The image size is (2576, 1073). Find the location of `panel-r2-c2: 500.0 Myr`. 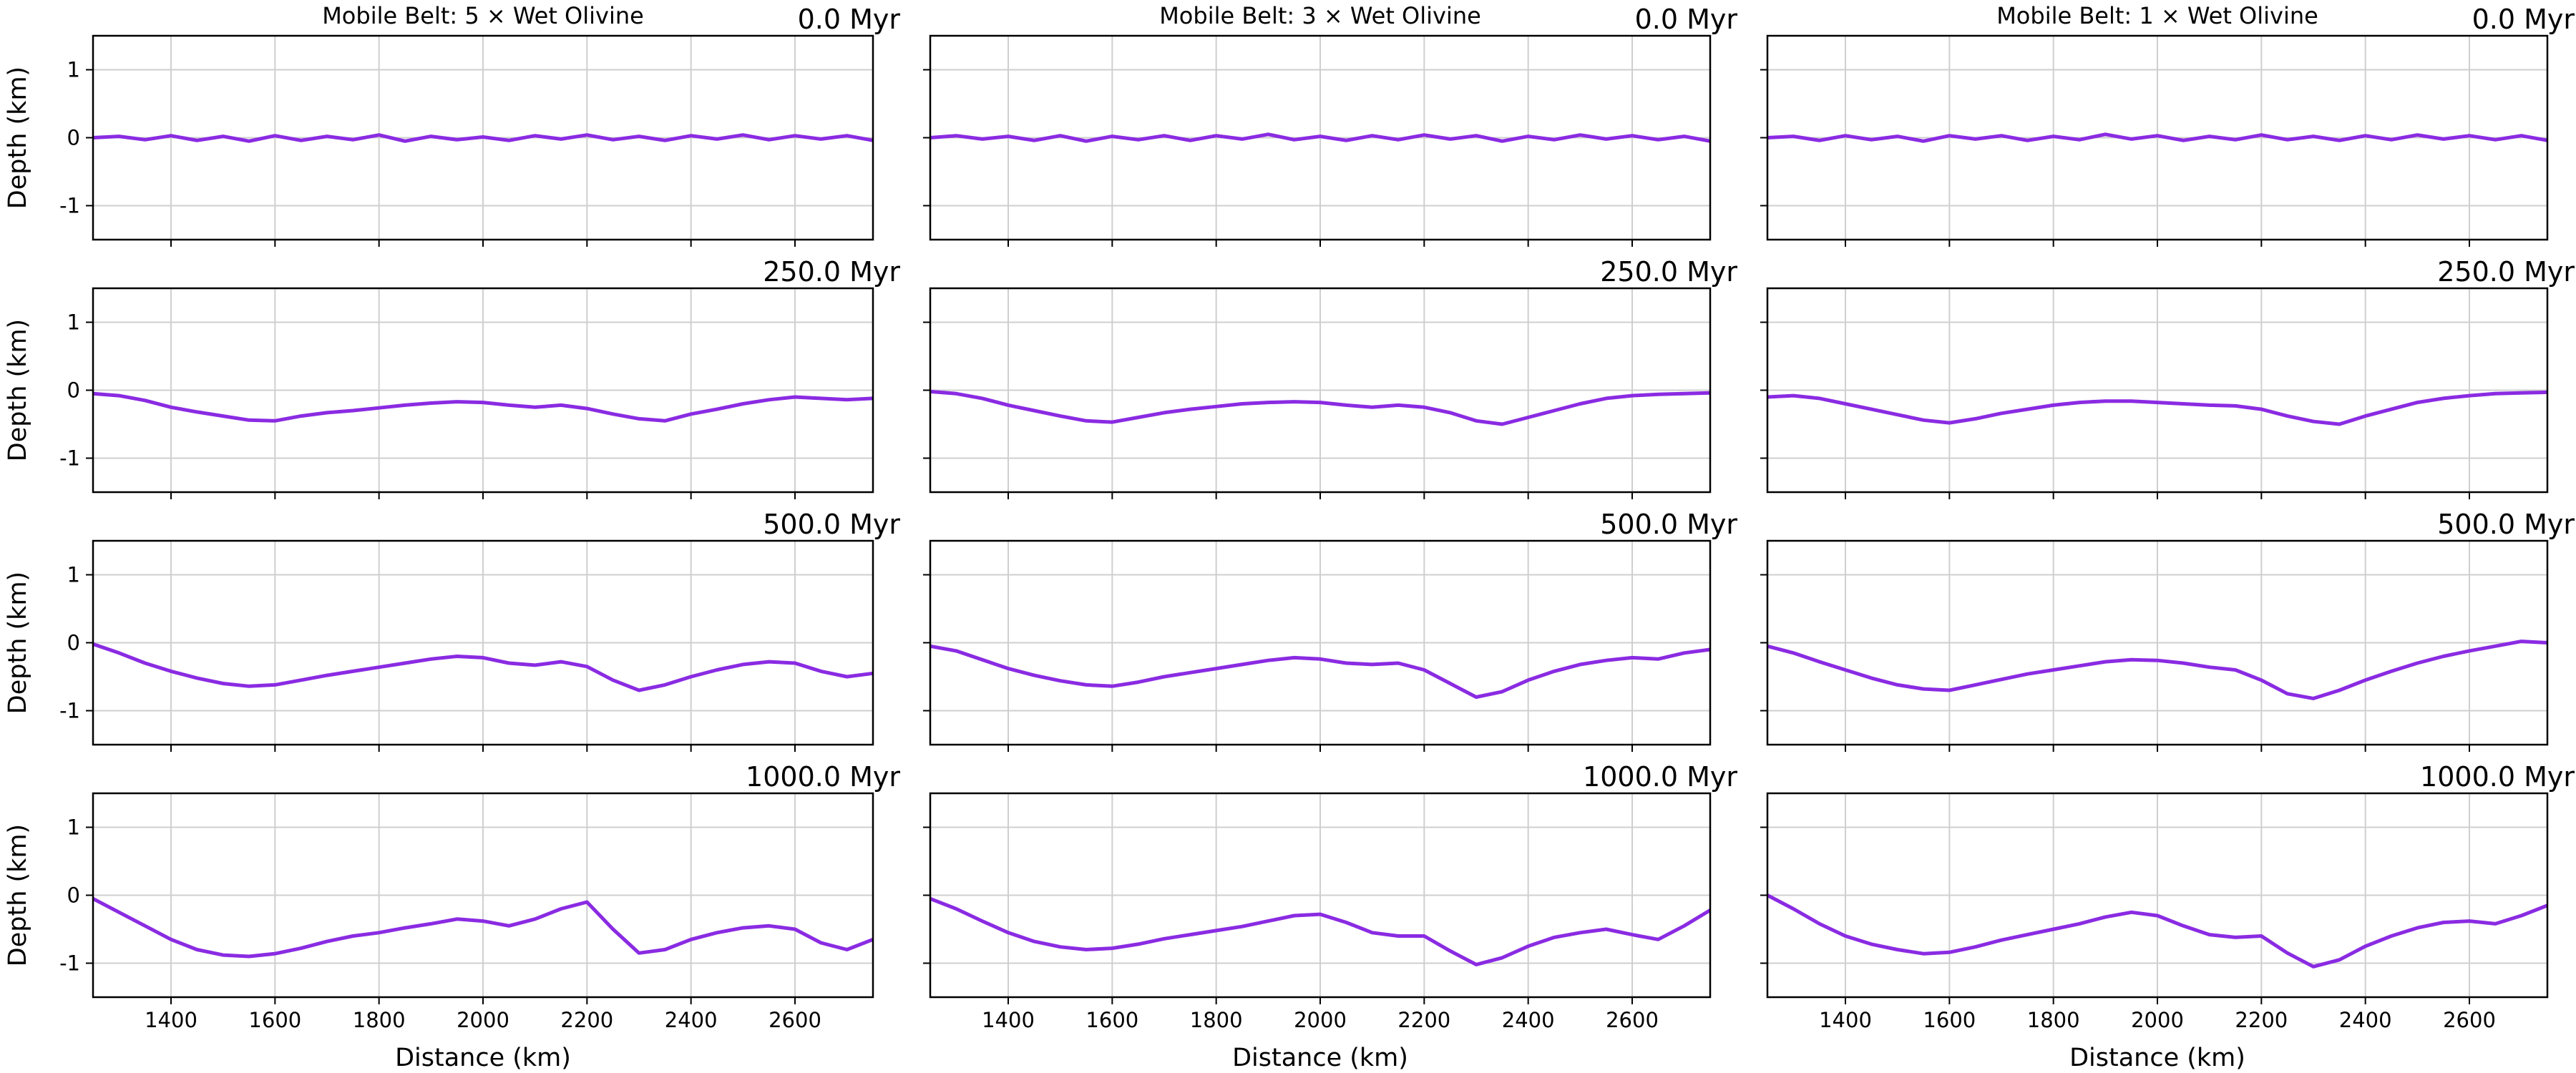

panel-r2-c2: 500.0 Myr is located at coordinates (2167, 630).